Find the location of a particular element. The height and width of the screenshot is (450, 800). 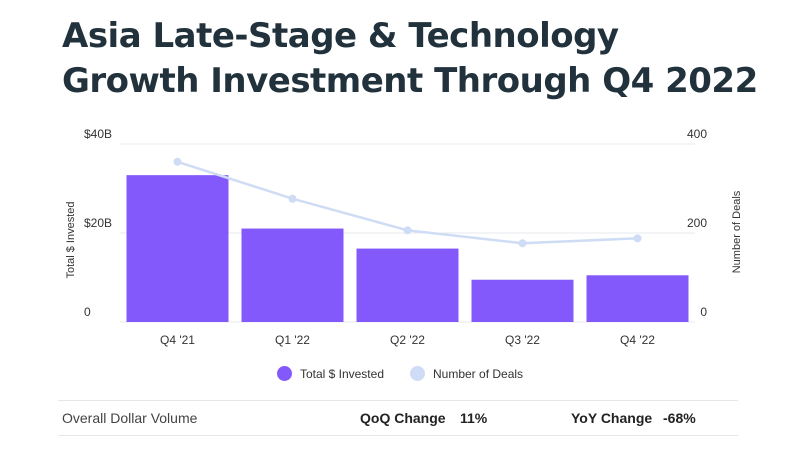

yoy-label: YoY Change is located at coordinates (612, 418).